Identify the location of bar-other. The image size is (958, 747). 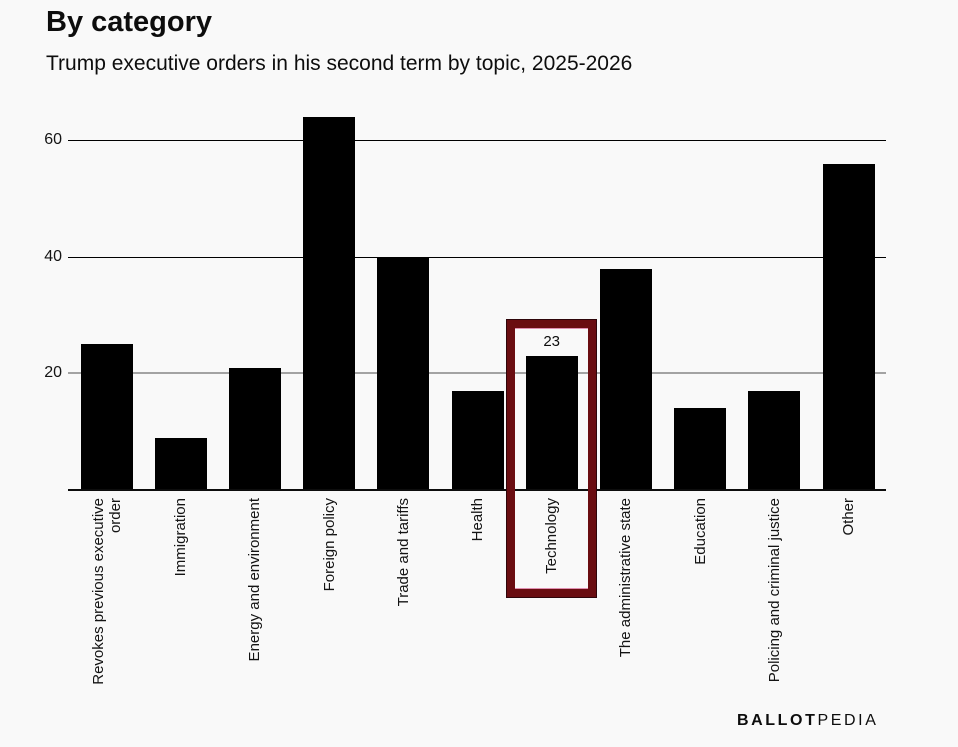
(848, 326).